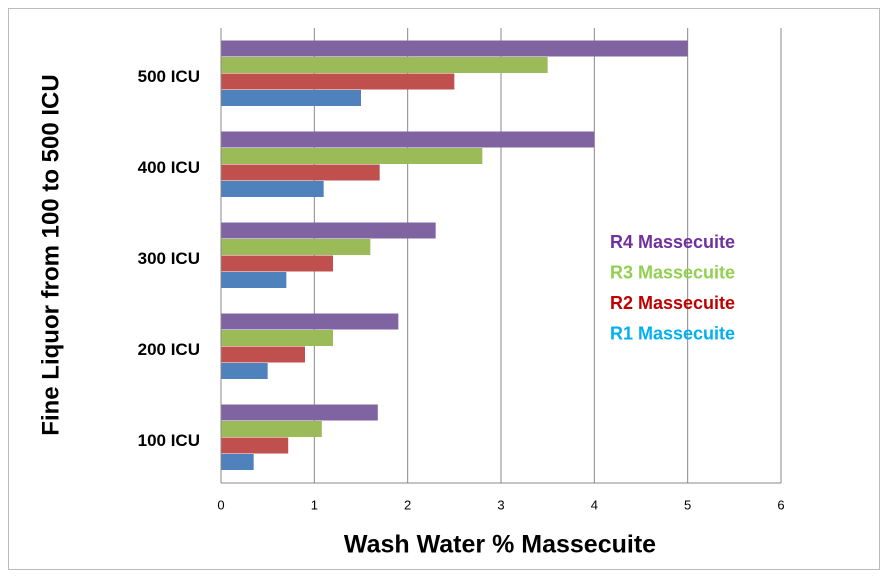 This screenshot has height=583, width=888. Describe the element at coordinates (169, 258) in the screenshot. I see `y-tick-label: 300 ICU` at that location.